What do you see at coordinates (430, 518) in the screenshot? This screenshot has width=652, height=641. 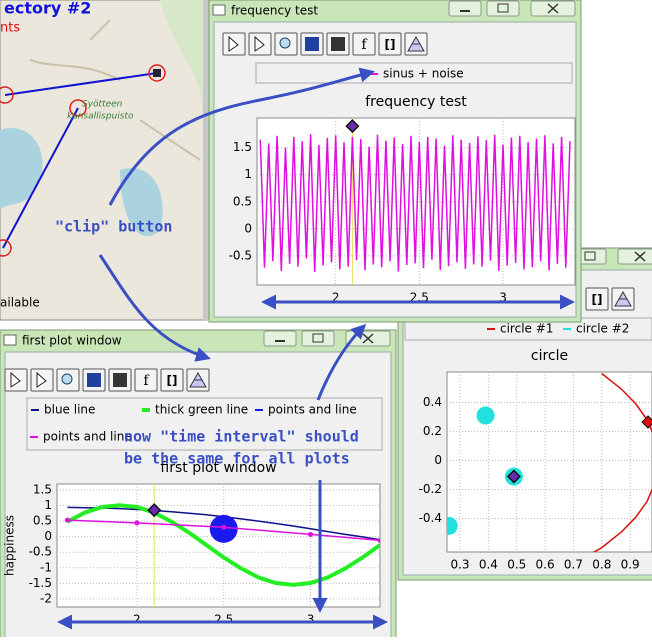 I see `y-tick-label: -0.4` at bounding box center [430, 518].